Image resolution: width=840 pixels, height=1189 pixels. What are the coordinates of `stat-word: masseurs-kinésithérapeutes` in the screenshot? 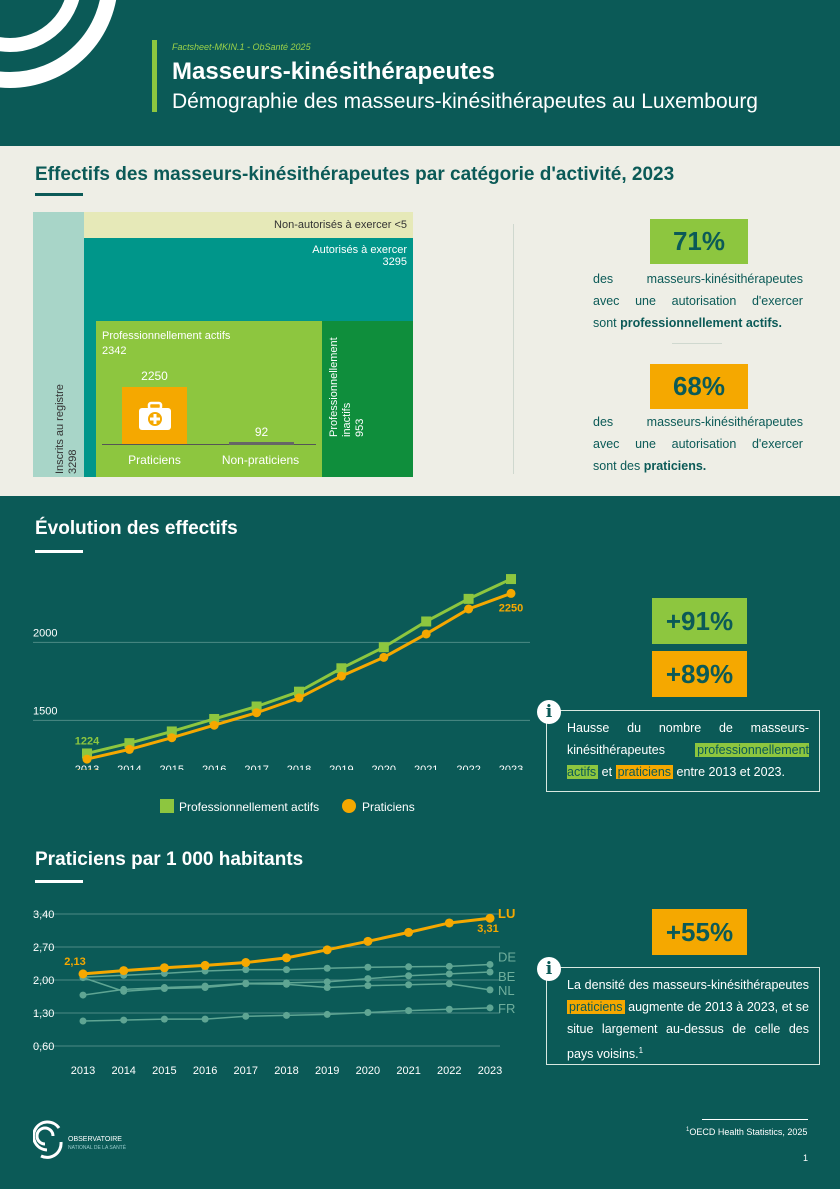 It's located at (724, 279).